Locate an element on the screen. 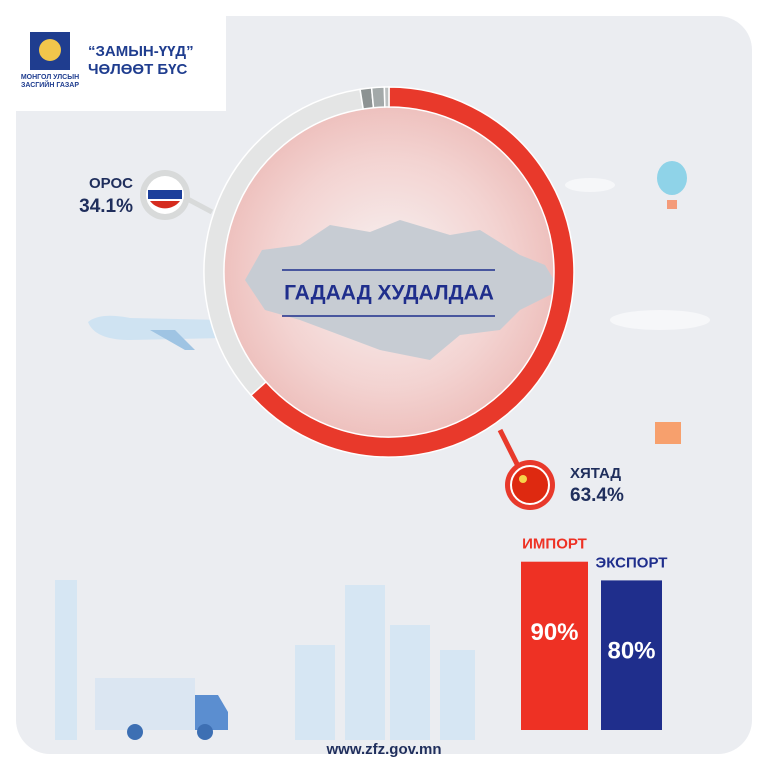 The width and height of the screenshot is (768, 770). donut-title: ГАДААД ХУДАЛДАА is located at coordinates (389, 293).